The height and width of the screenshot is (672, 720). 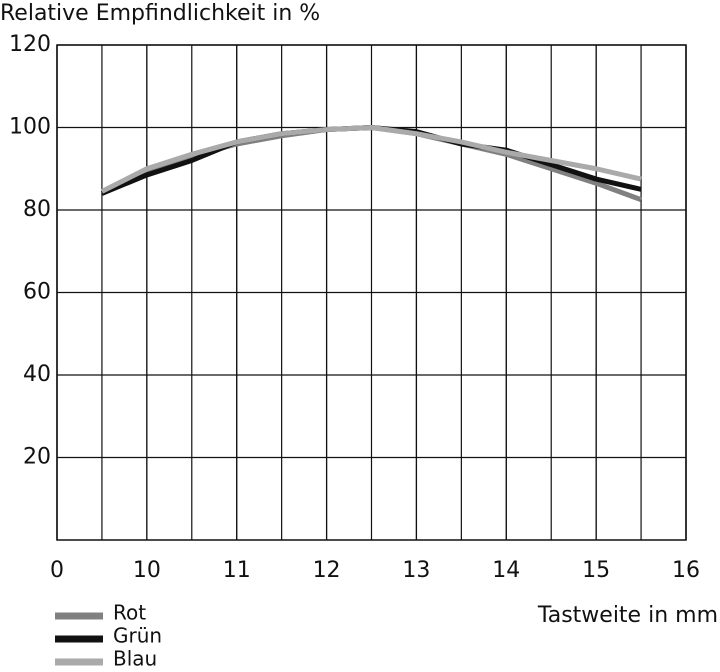 I want to click on x-tick-label: 10, so click(x=147, y=570).